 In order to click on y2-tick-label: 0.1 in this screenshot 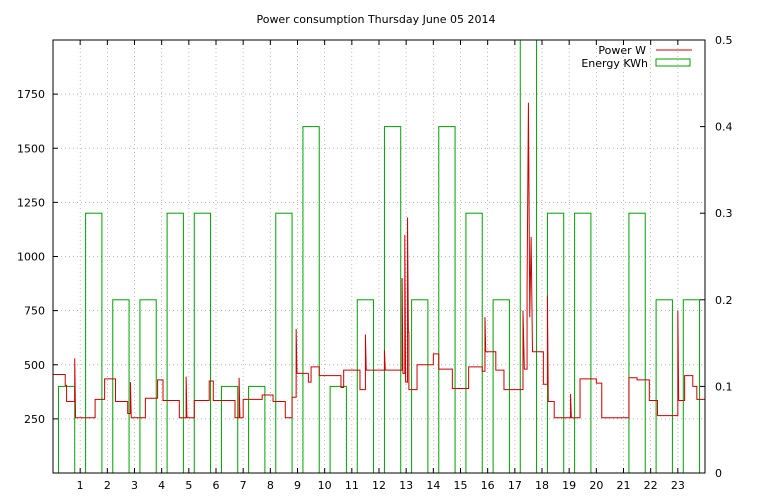, I will do `click(724, 386)`.